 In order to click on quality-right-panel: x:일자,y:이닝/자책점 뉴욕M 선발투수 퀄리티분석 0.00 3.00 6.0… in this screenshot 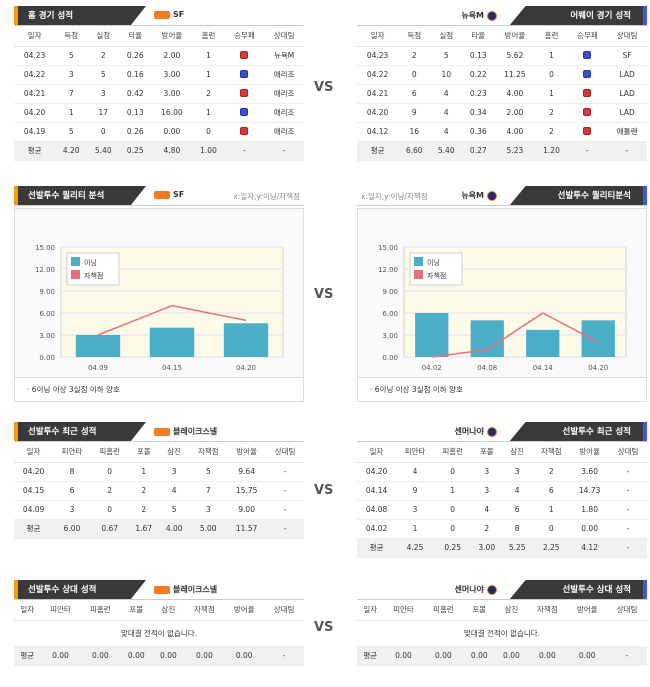, I will do `click(502, 294)`.